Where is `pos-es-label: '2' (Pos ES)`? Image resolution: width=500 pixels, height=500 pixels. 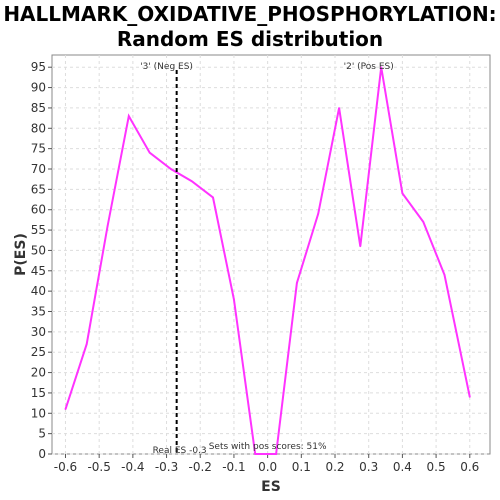
pos-es-label: '2' (Pos ES) is located at coordinates (369, 67).